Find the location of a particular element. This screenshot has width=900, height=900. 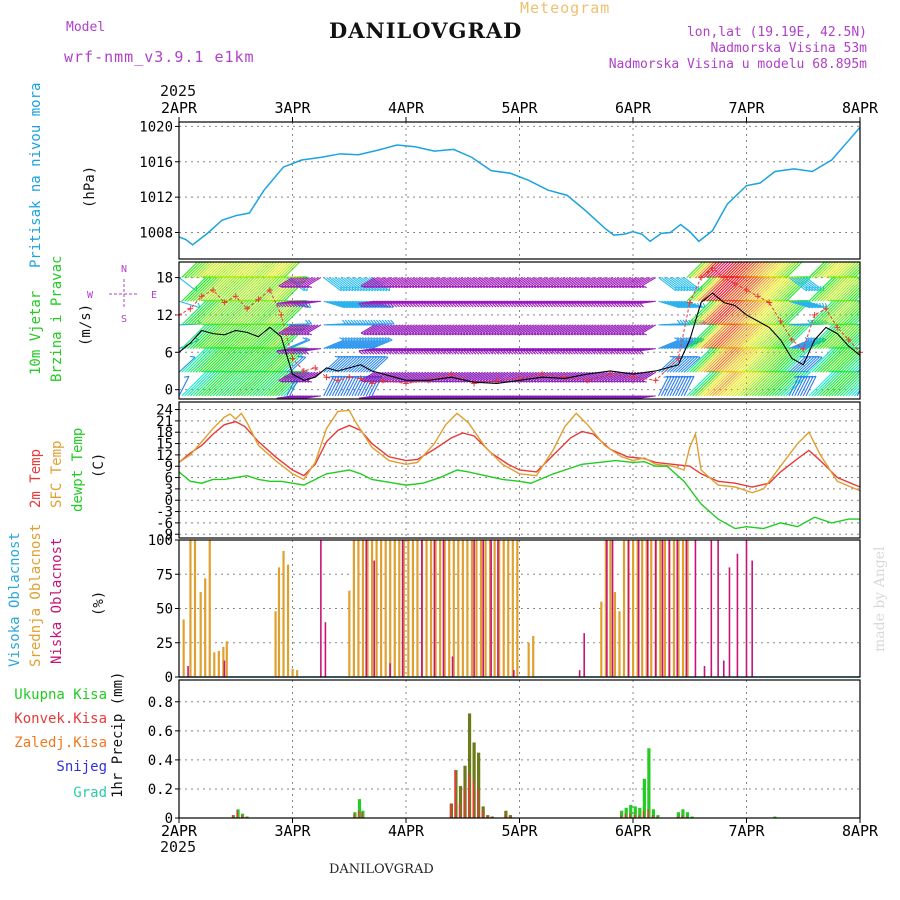

pressure-tick-label: 1020 is located at coordinates (156, 127).